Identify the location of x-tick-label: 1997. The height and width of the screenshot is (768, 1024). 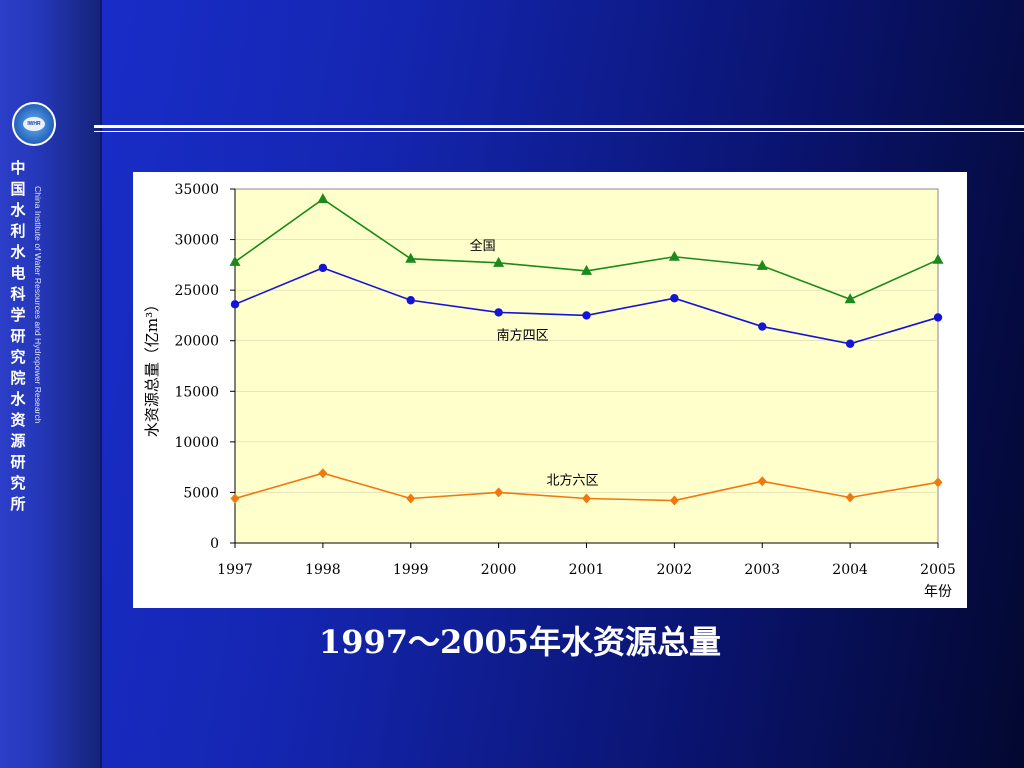
(235, 570).